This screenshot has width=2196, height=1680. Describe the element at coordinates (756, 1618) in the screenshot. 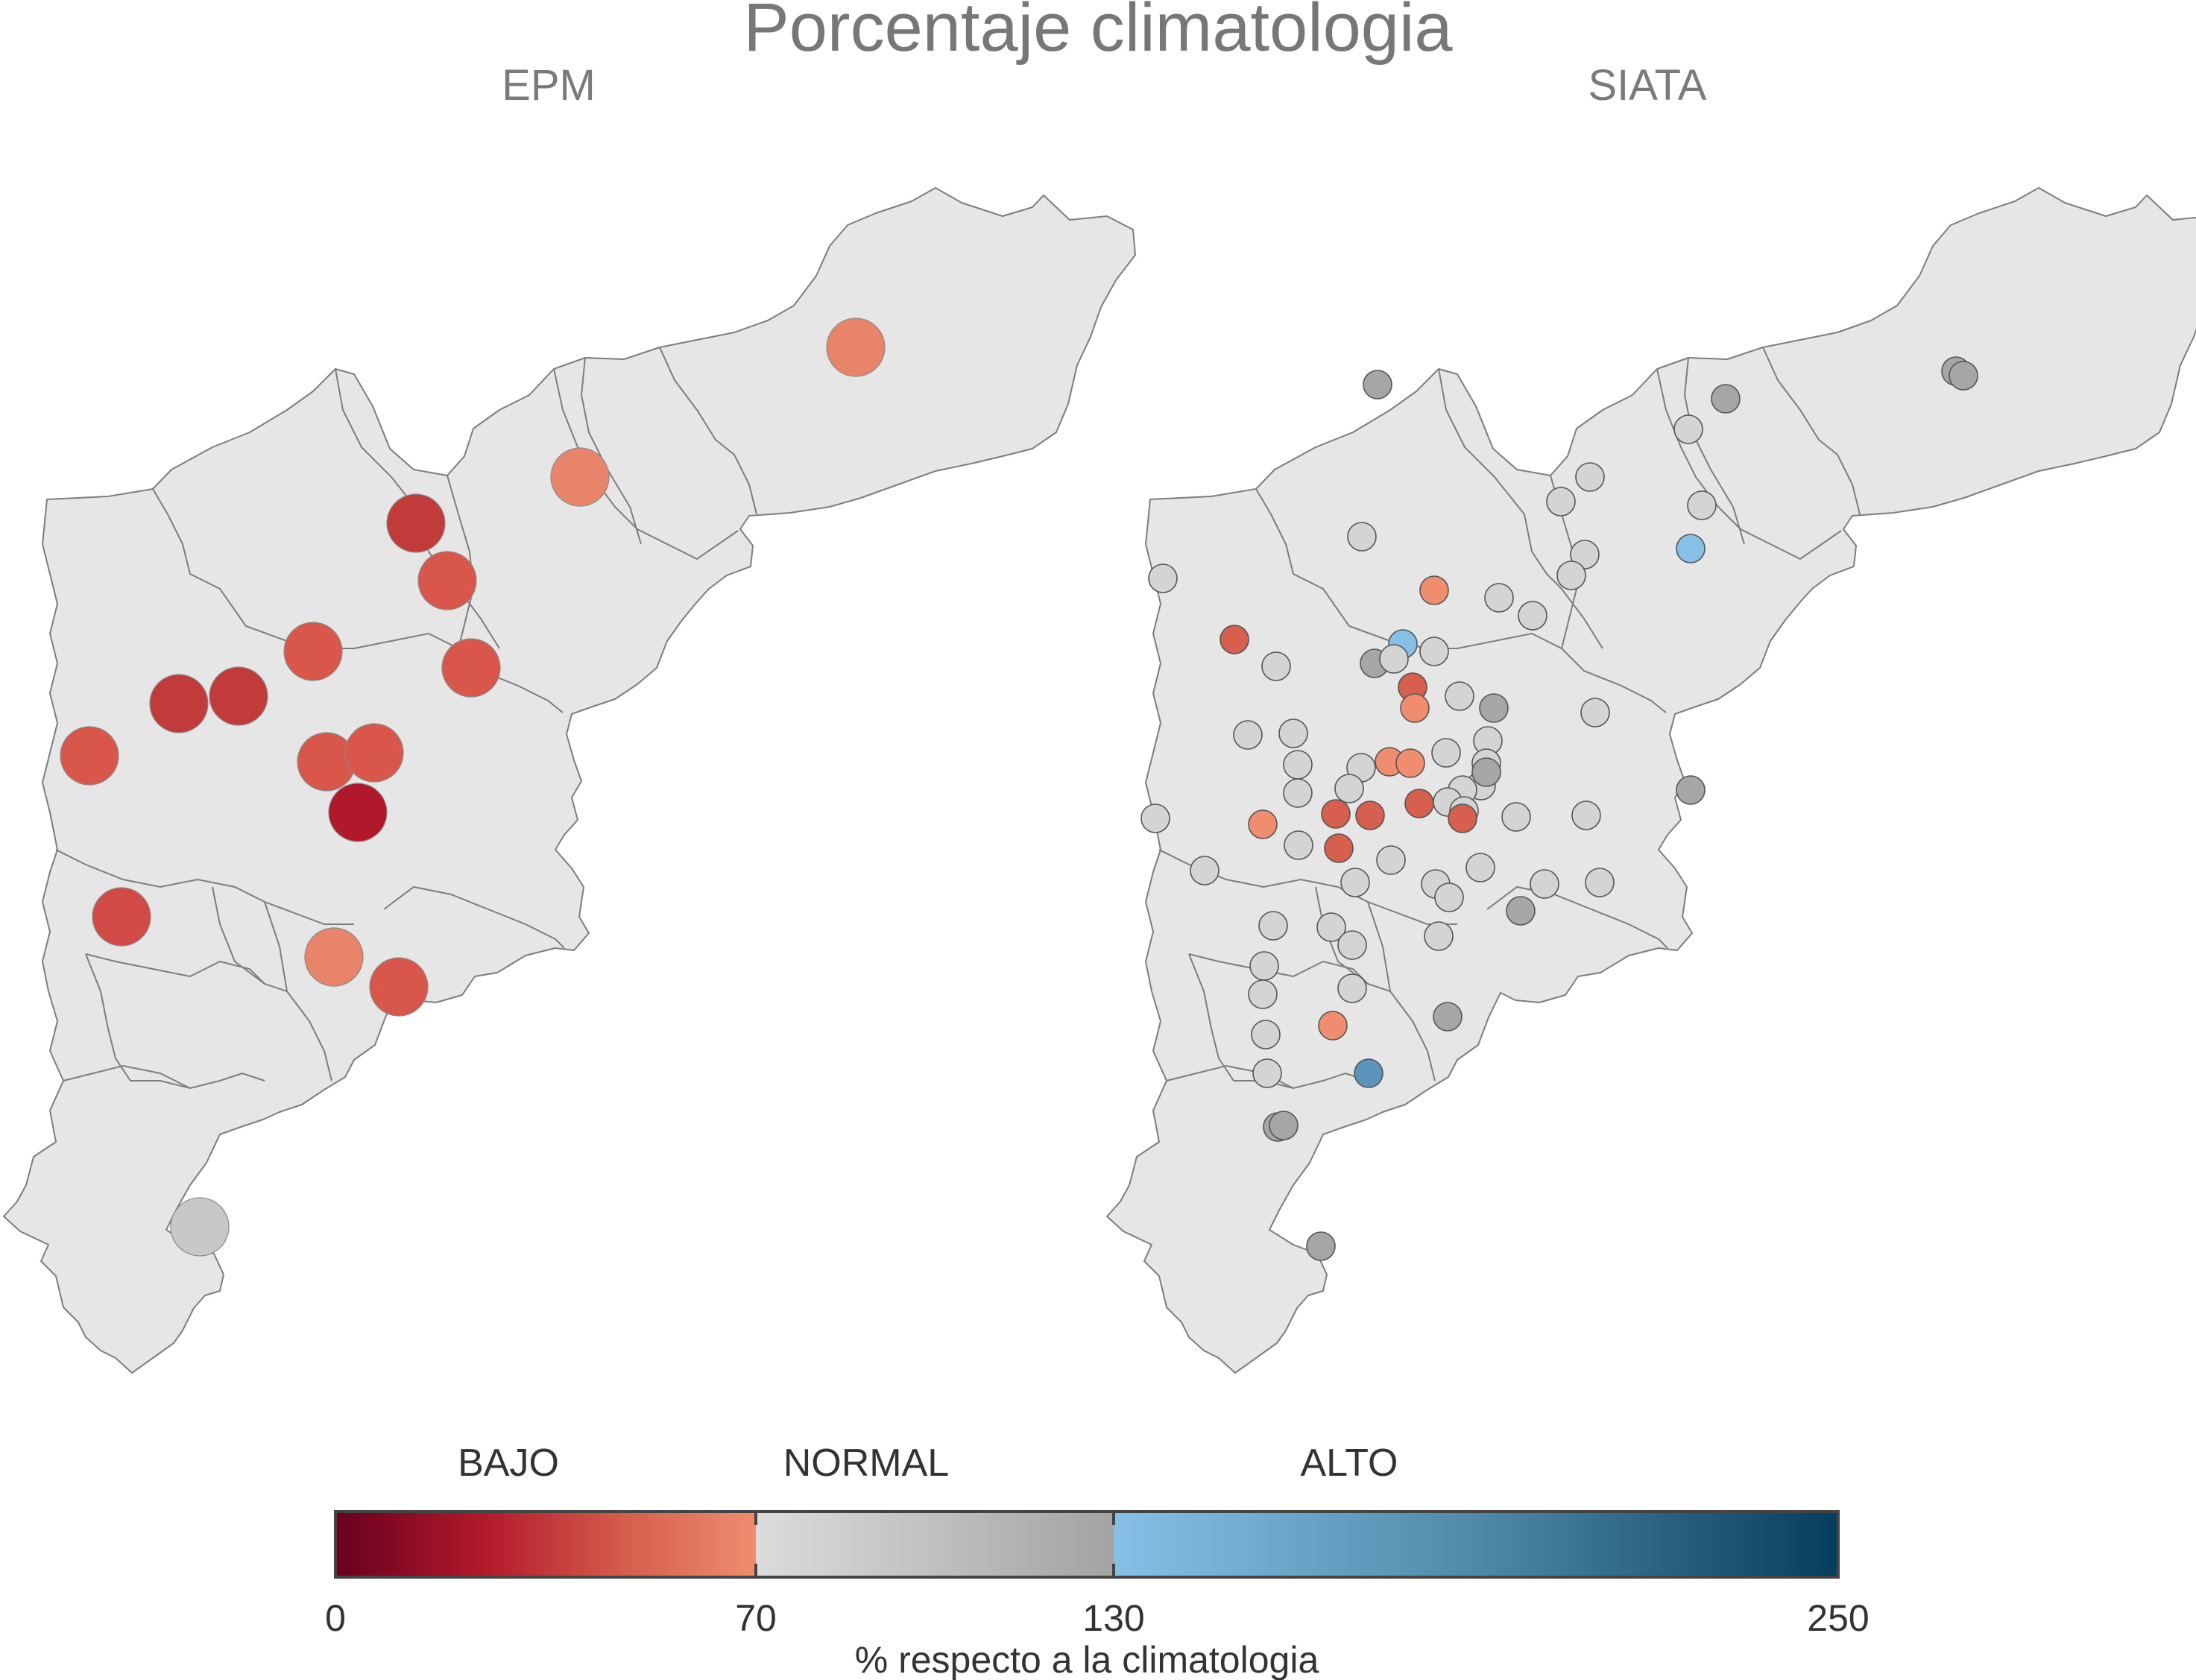

I see `colorbar-tick-label-70: 70` at that location.